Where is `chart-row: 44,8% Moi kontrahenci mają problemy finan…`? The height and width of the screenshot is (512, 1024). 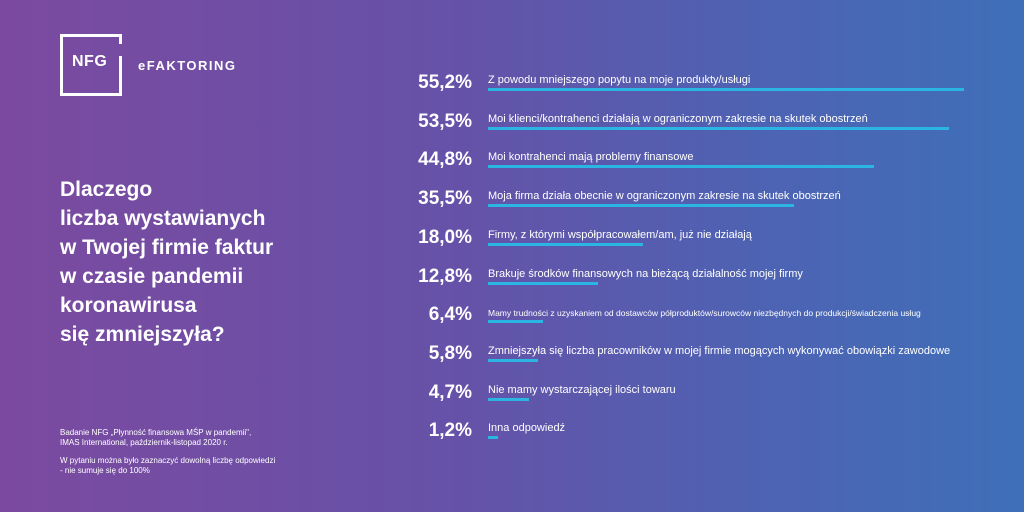
chart-row: 44,8% Moi kontrahenci mają problemy finan… is located at coordinates (512, 169).